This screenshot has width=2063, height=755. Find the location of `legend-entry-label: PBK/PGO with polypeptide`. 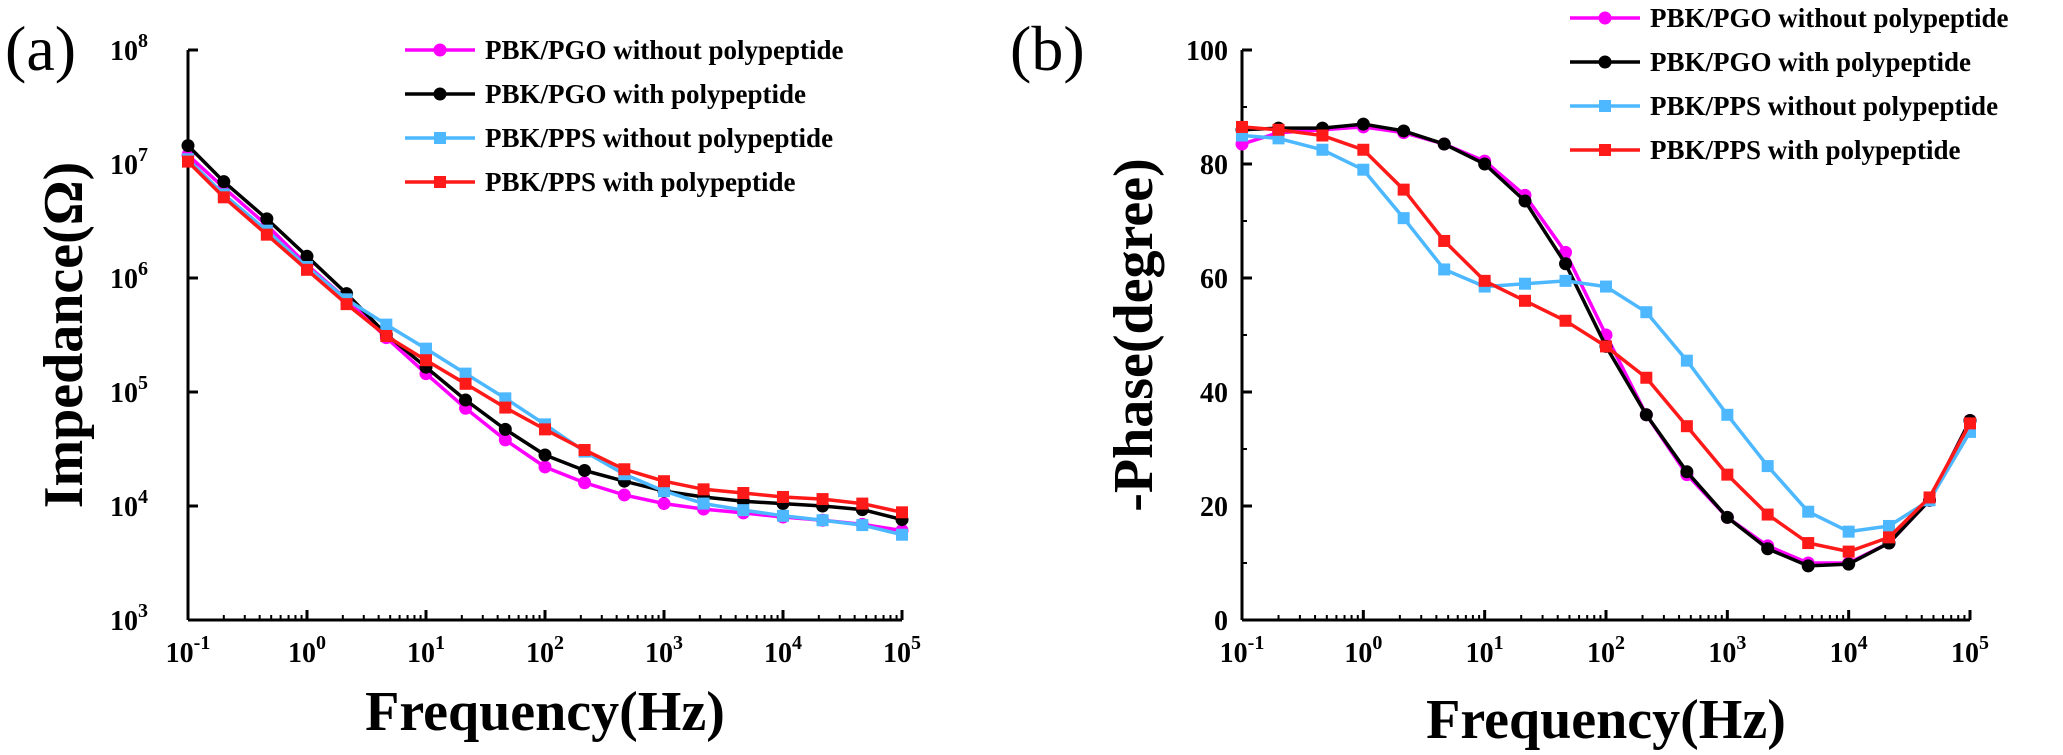

legend-entry-label: PBK/PGO with polypeptide is located at coordinates (1810, 62).